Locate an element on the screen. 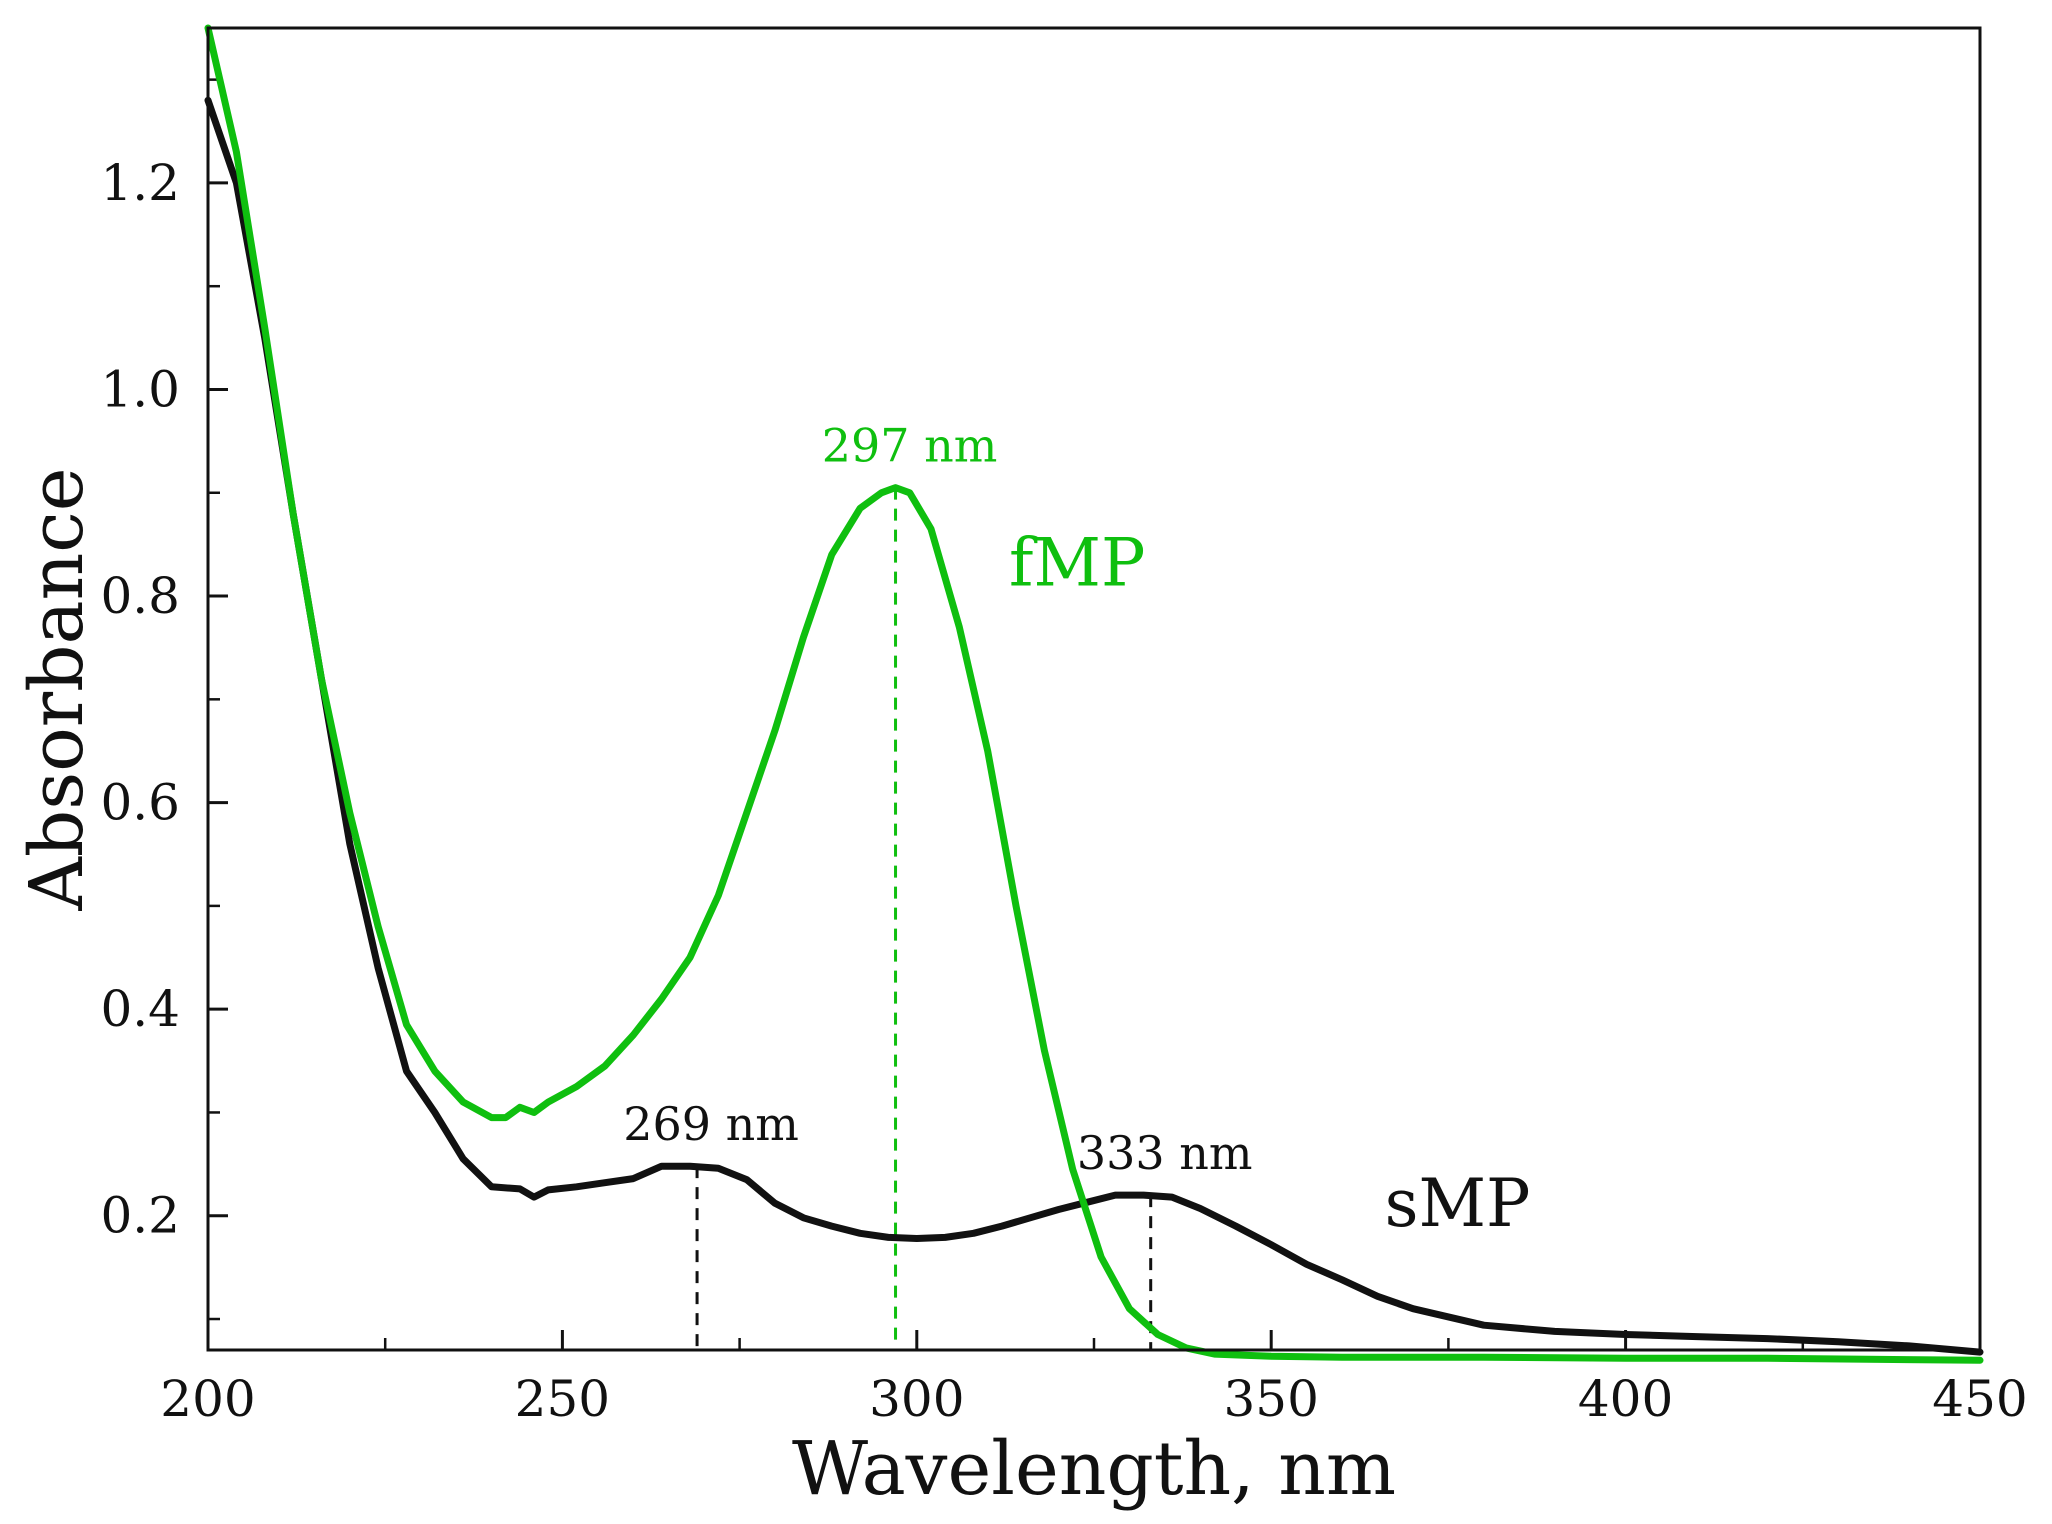  y-axis-title: Absorbance is located at coordinates (57, 689).